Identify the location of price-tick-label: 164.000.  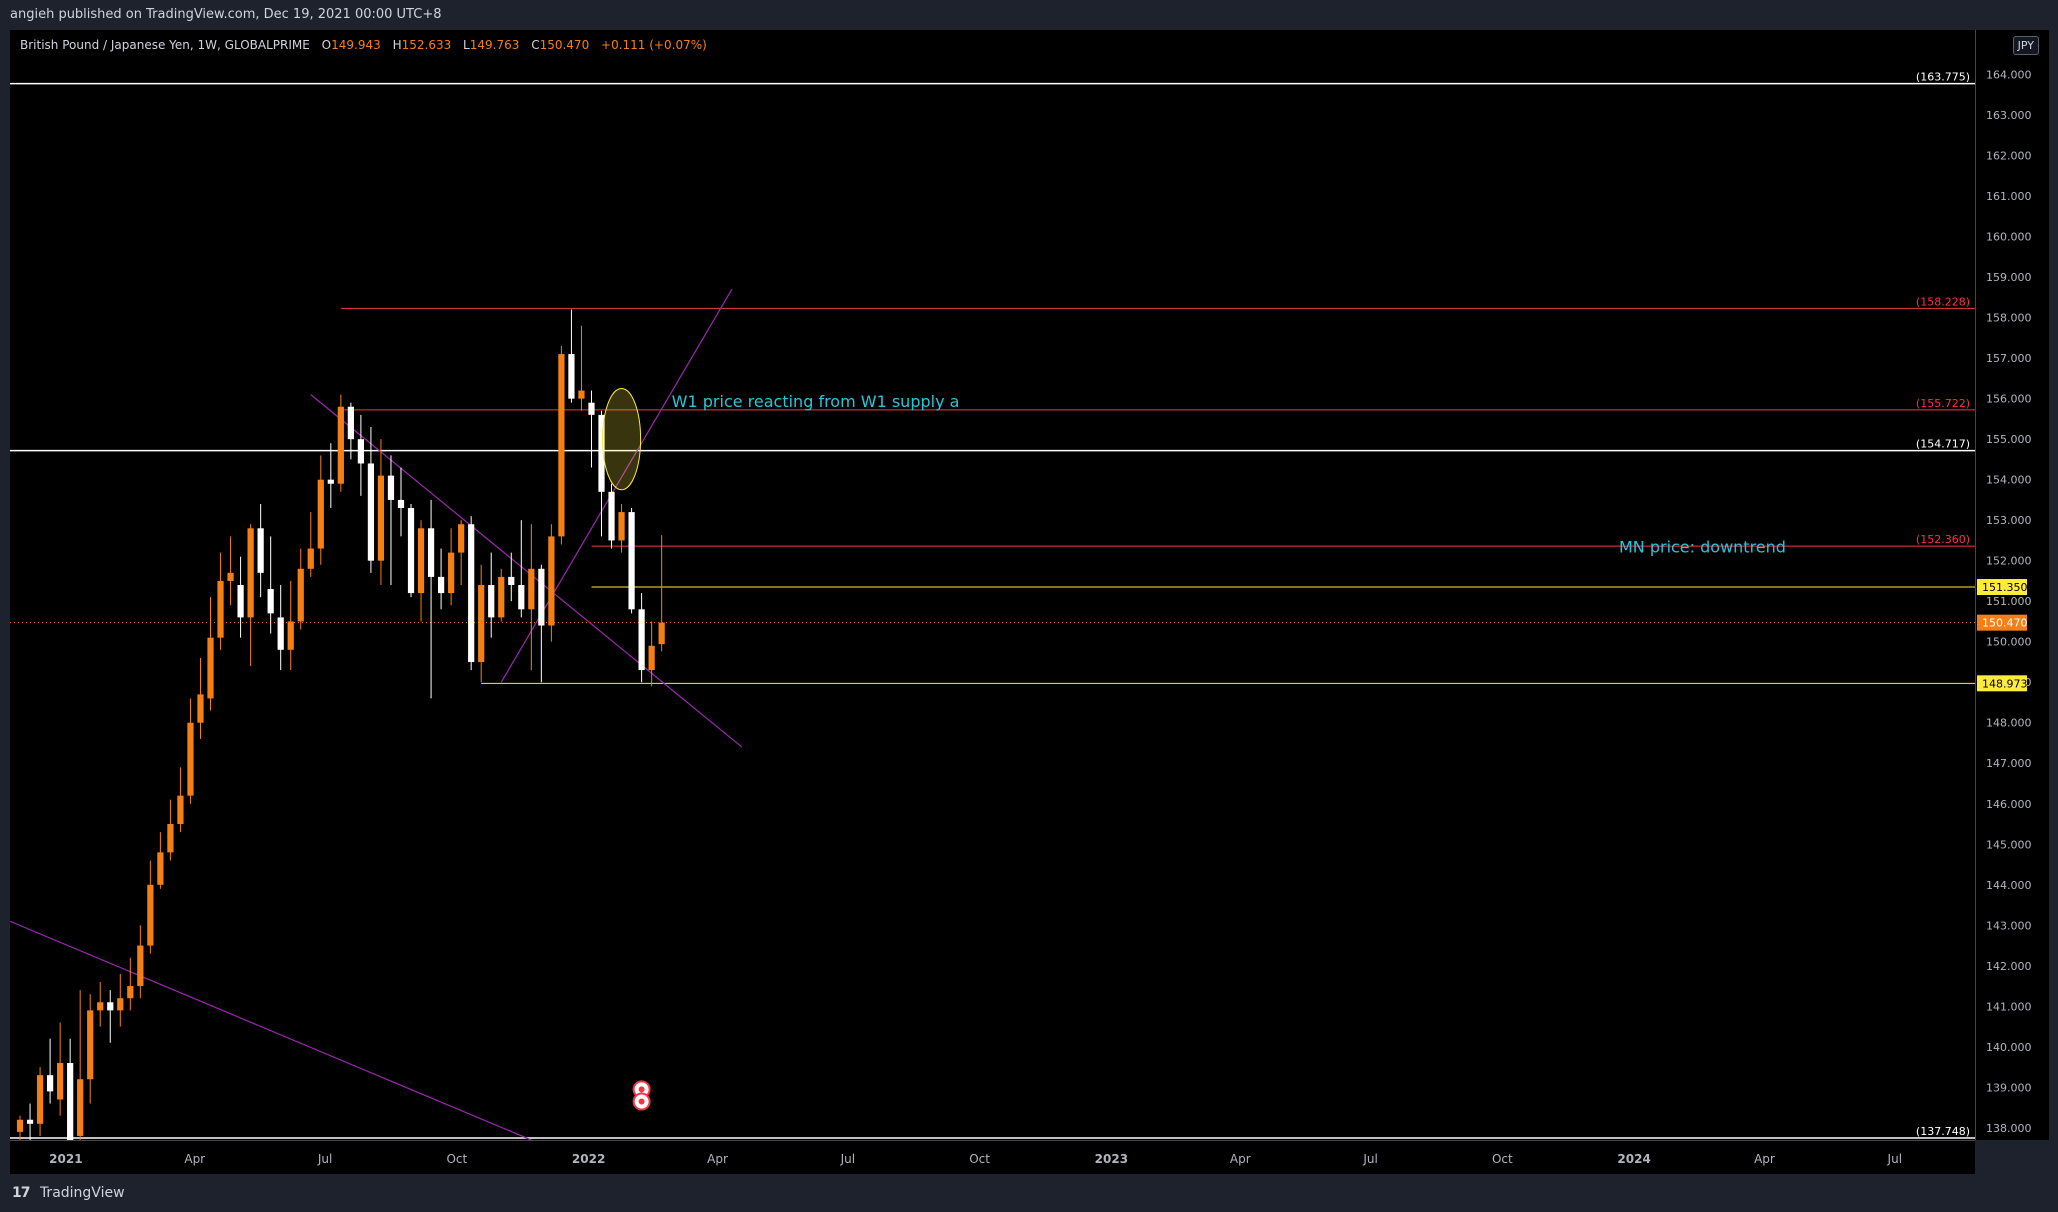
(2009, 75).